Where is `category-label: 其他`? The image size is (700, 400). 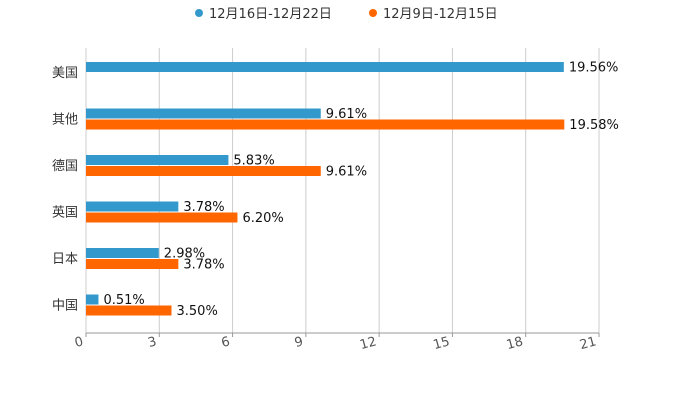
category-label: 其他 is located at coordinates (65, 120).